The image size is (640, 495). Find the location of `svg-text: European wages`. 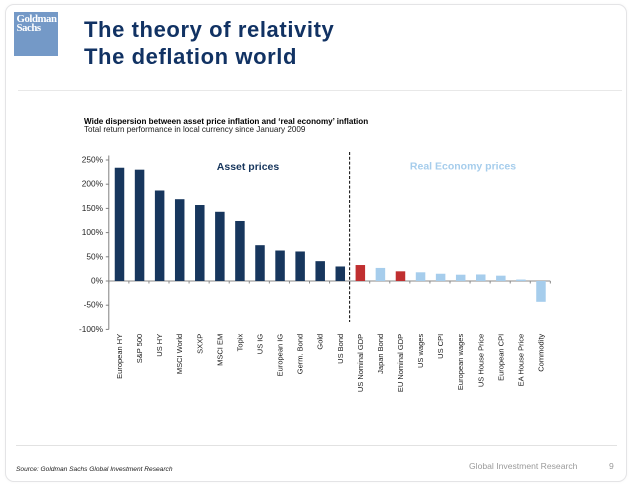

svg-text: European wages is located at coordinates (460, 362).